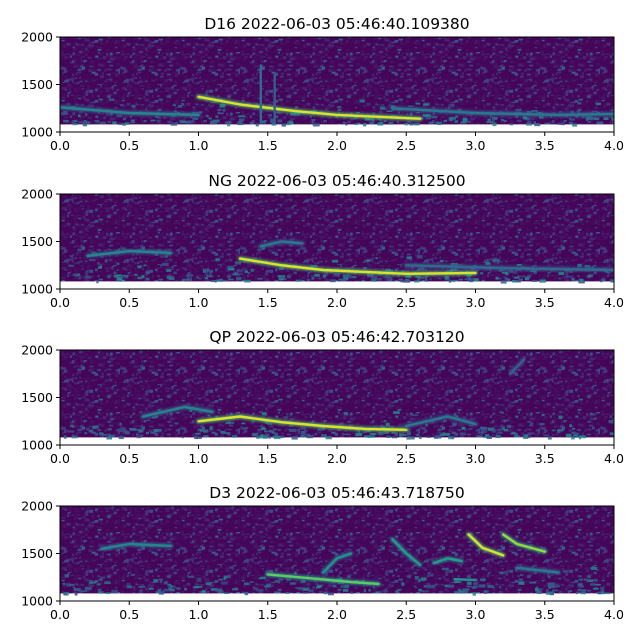 This screenshot has width=640, height=640. Describe the element at coordinates (37, 194) in the screenshot. I see `y-tick-label: 2000` at that location.